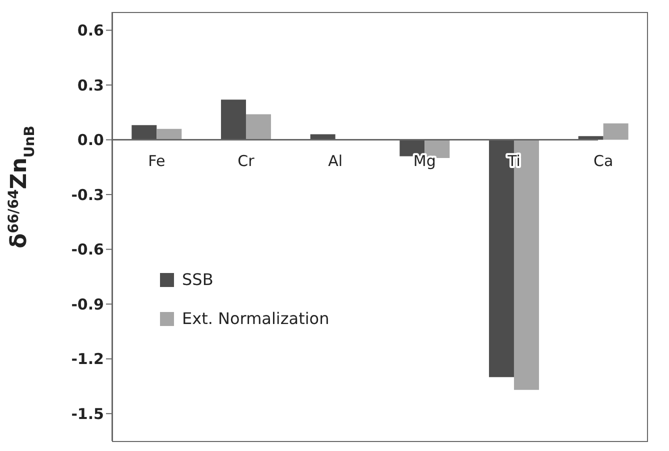 This screenshot has height=451, width=669. Describe the element at coordinates (87, 359) in the screenshot. I see `y-tick-label: -1.2` at that location.